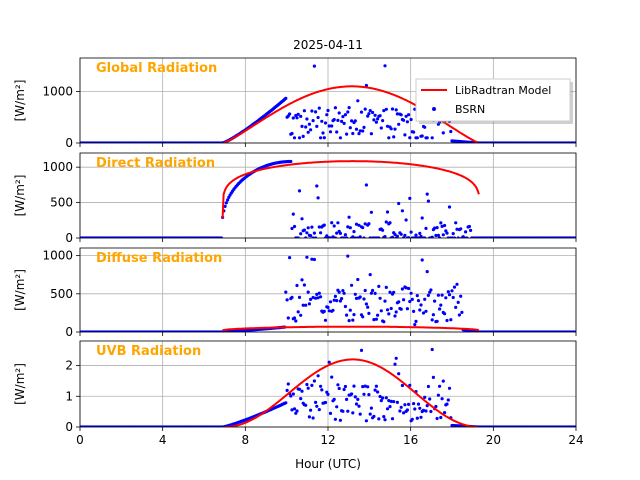  I want to click on panel-label: Global Radiation, so click(156, 68).